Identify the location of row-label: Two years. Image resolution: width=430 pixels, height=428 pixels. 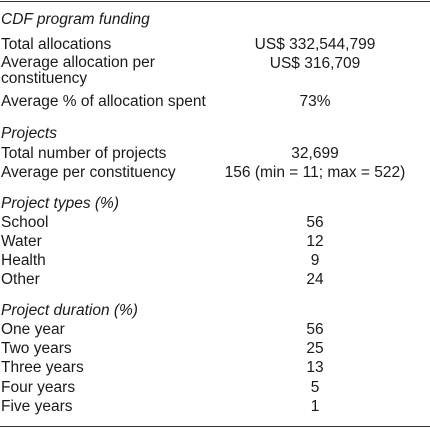
(36, 348).